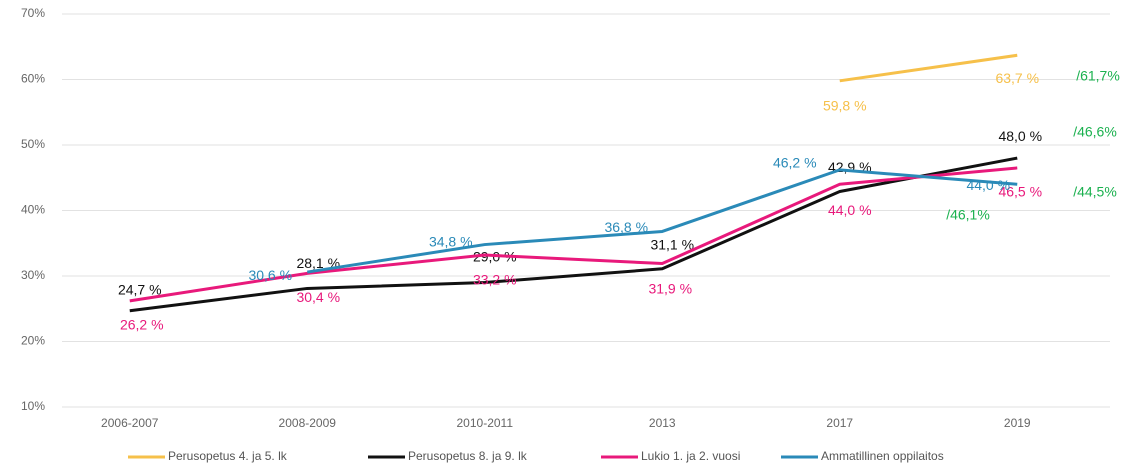  What do you see at coordinates (1017, 78) in the screenshot?
I see `data-label: 63,7 %` at bounding box center [1017, 78].